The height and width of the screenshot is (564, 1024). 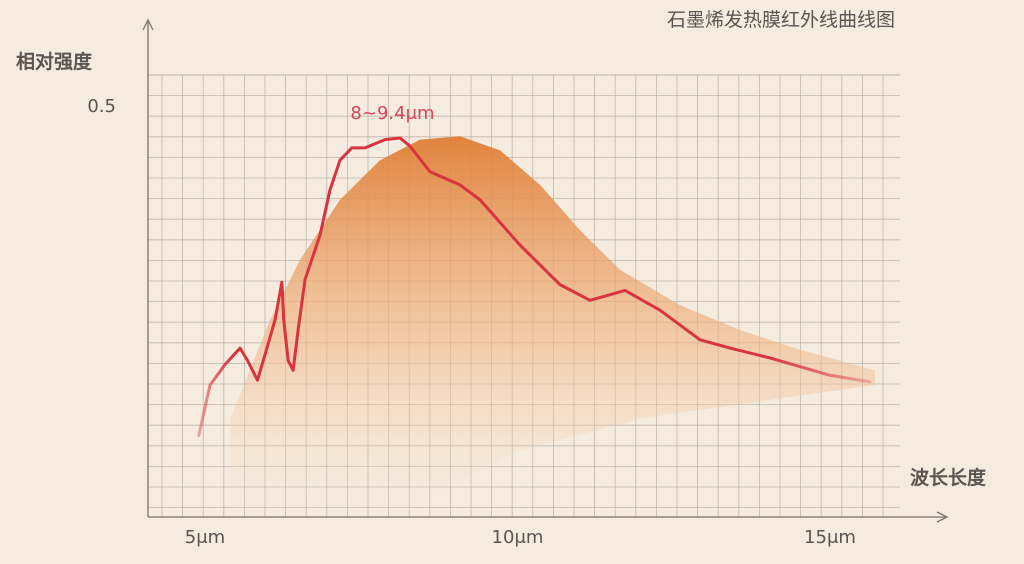 I want to click on x-axis-label: 波长长度, so click(x=948, y=477).